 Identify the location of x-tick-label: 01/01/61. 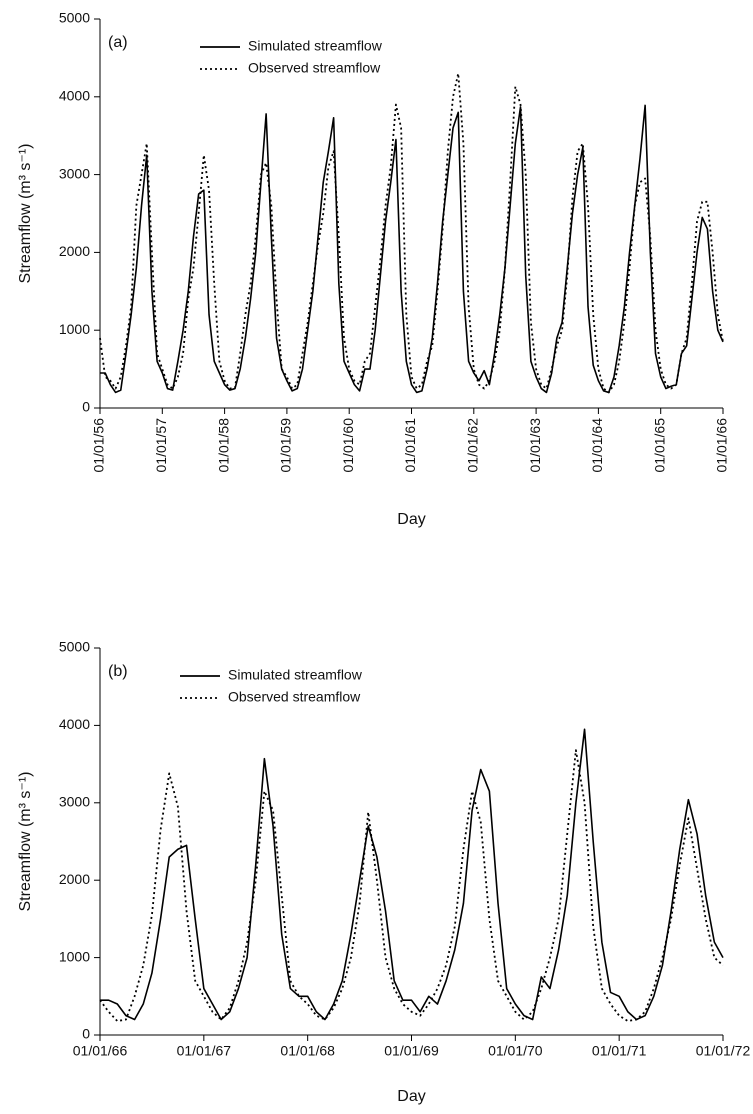
(410, 445).